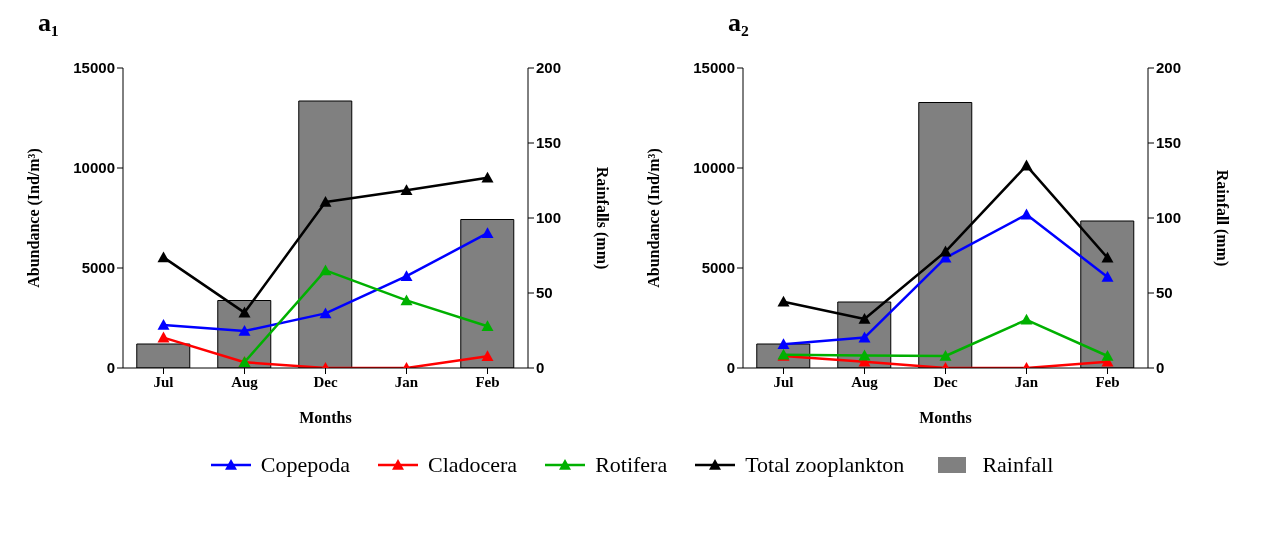 This screenshot has height=536, width=1264. I want to click on y2-axis-title: Rainfalls (mm), so click(602, 218).